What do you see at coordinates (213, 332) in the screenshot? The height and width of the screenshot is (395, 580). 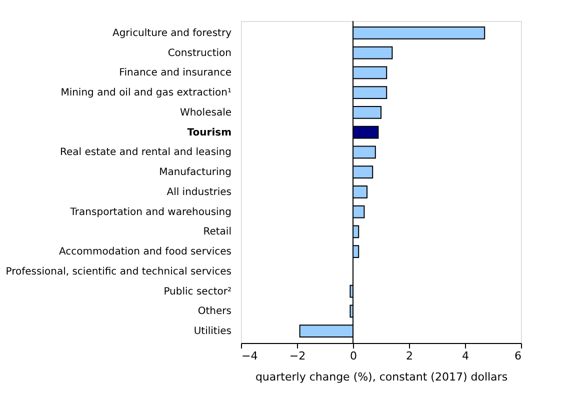 I see `y-tick-label: Utilities` at bounding box center [213, 332].